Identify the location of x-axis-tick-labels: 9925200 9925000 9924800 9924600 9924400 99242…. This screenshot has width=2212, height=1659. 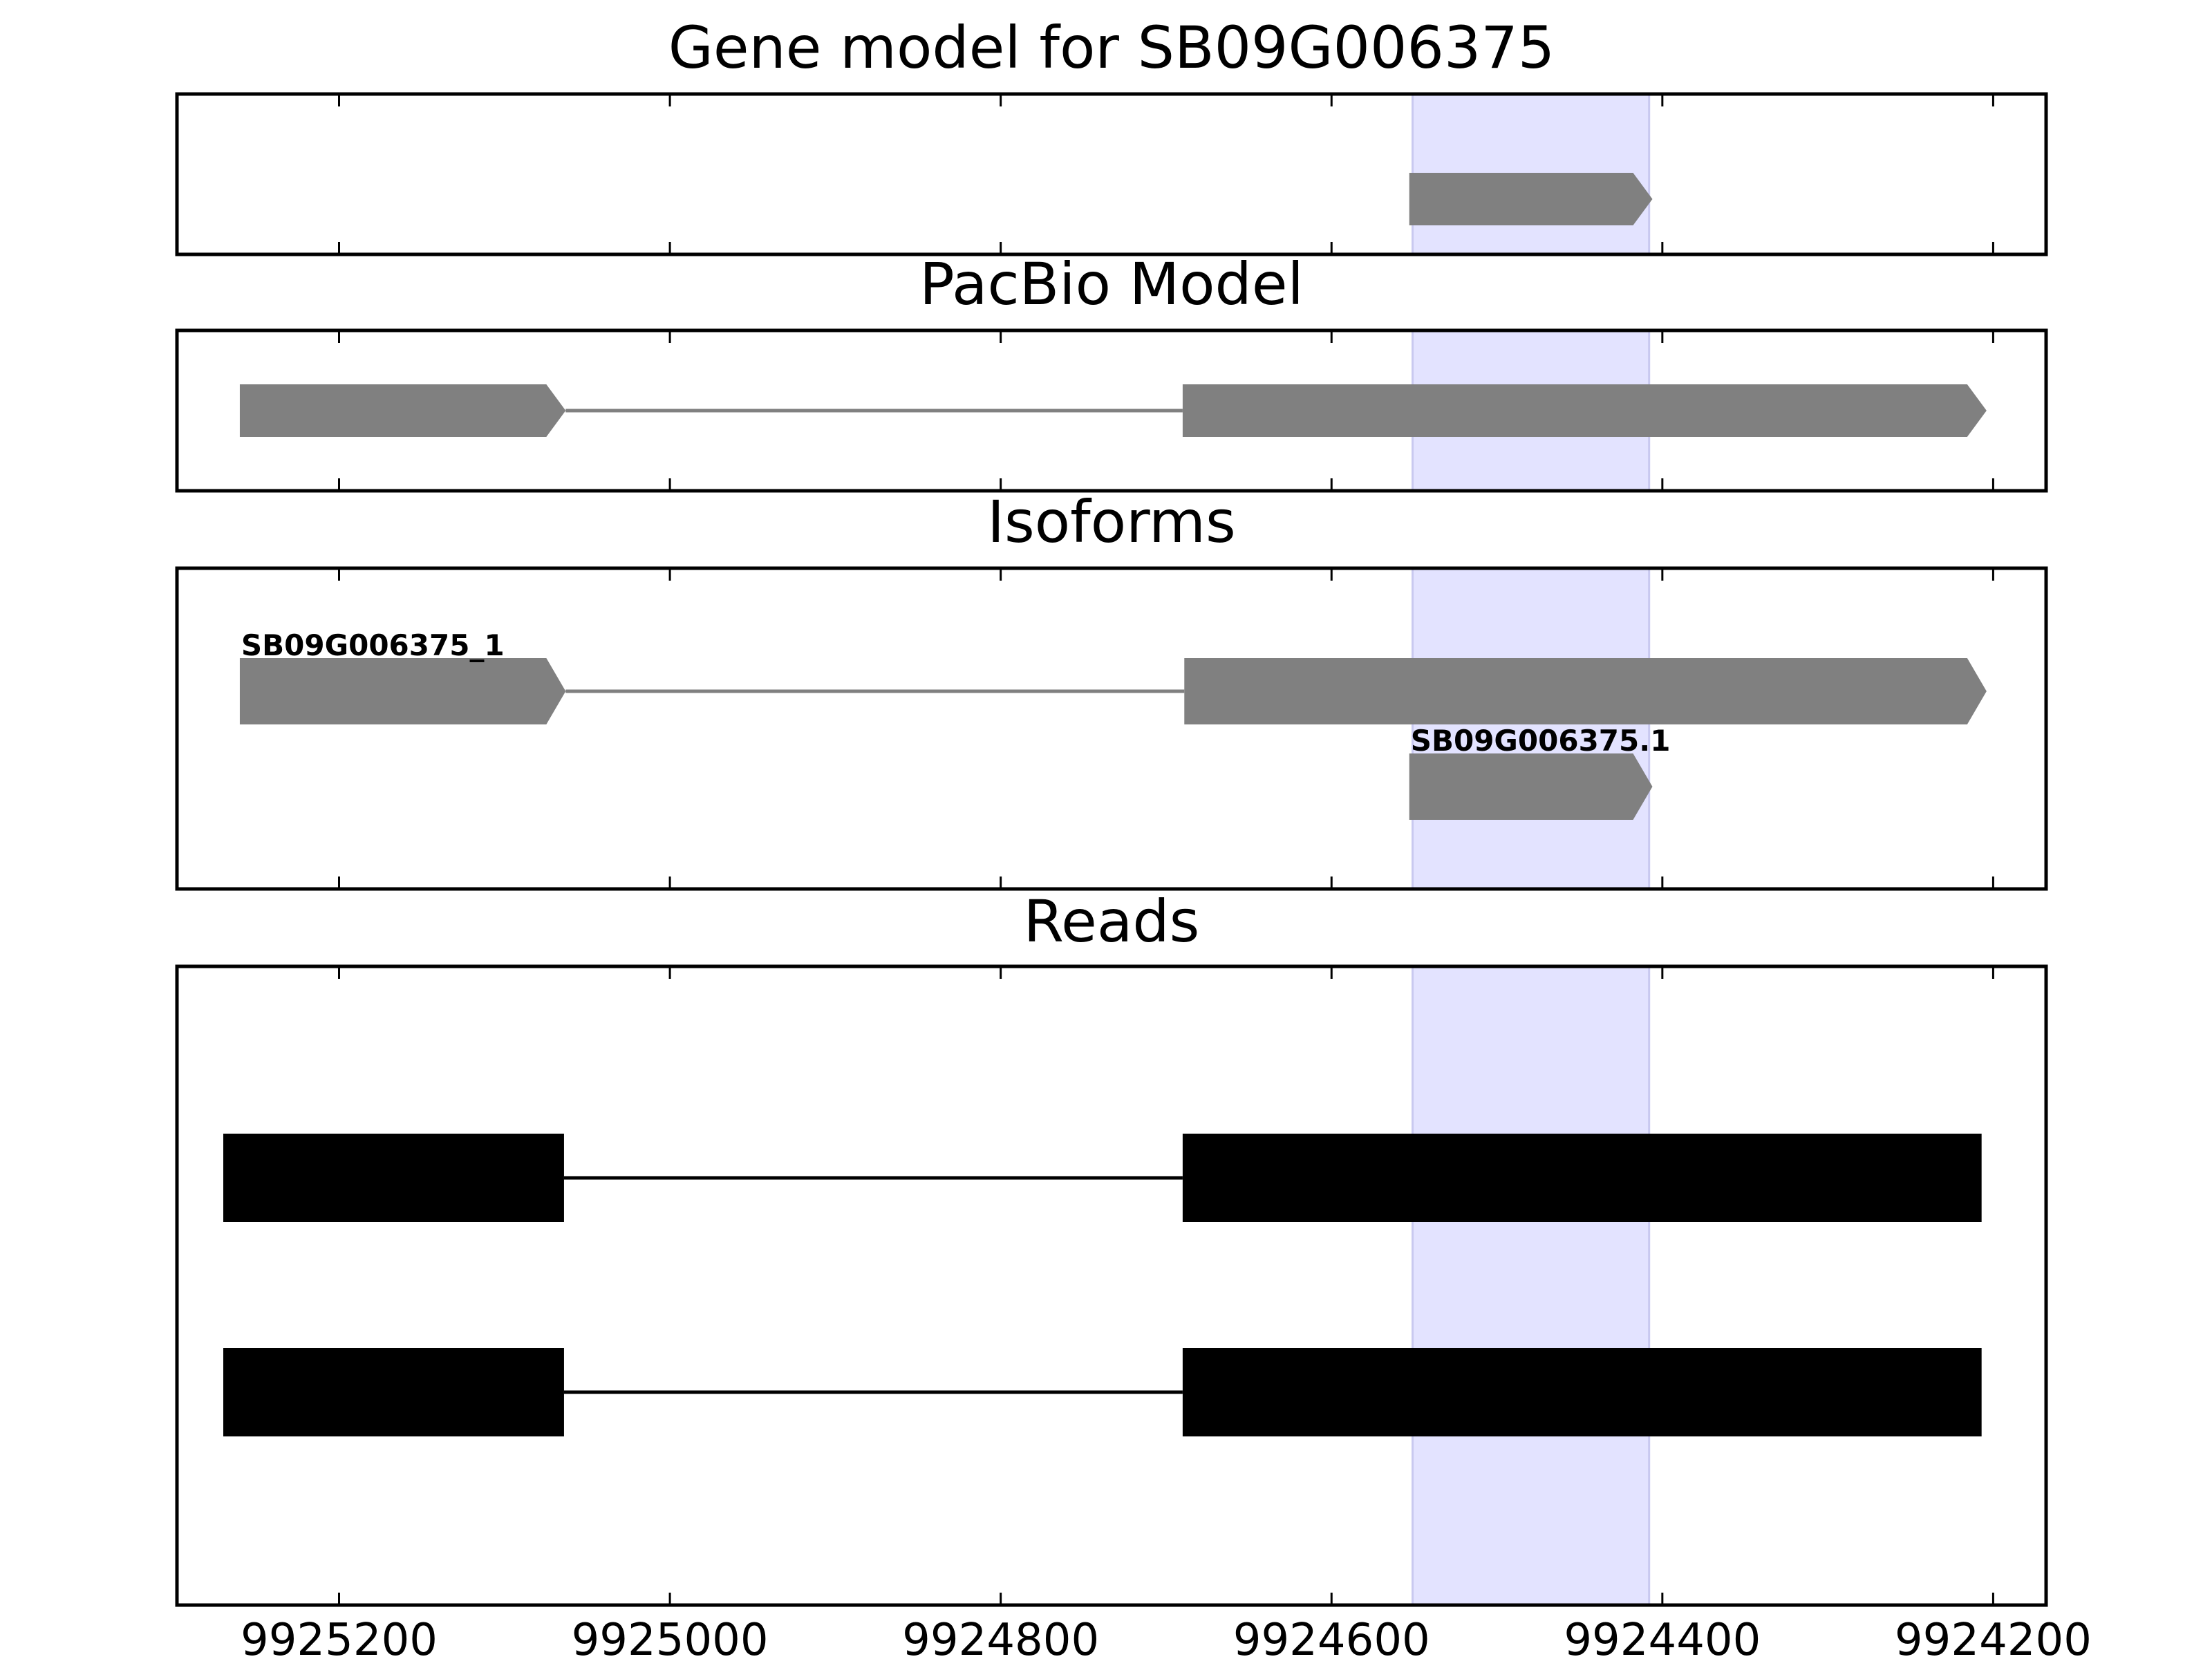
(1166, 1637).